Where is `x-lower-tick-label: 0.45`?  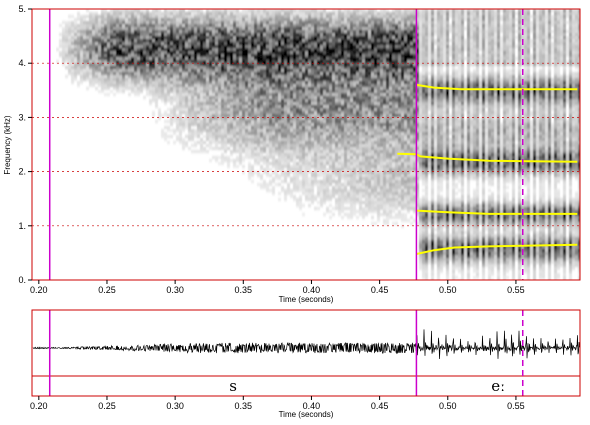 x-lower-tick-label: 0.45 is located at coordinates (380, 406).